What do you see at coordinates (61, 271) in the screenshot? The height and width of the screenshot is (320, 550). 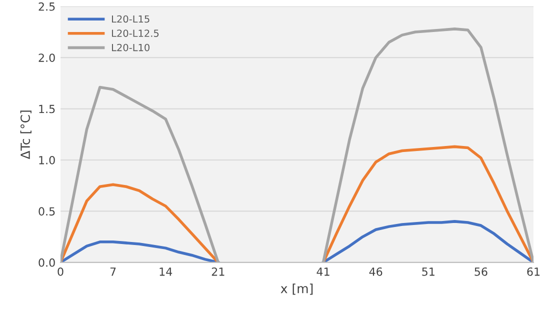 I see `x-tick-label: 0` at bounding box center [61, 271].